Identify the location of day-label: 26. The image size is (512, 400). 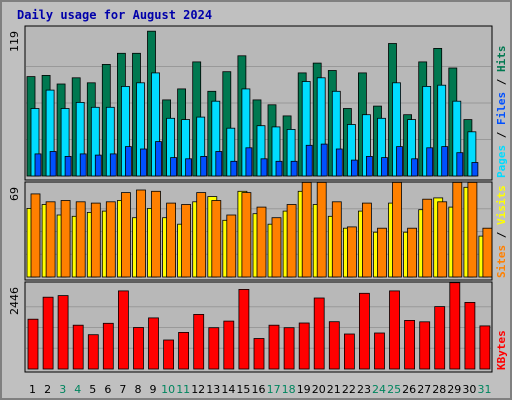
(409, 389).